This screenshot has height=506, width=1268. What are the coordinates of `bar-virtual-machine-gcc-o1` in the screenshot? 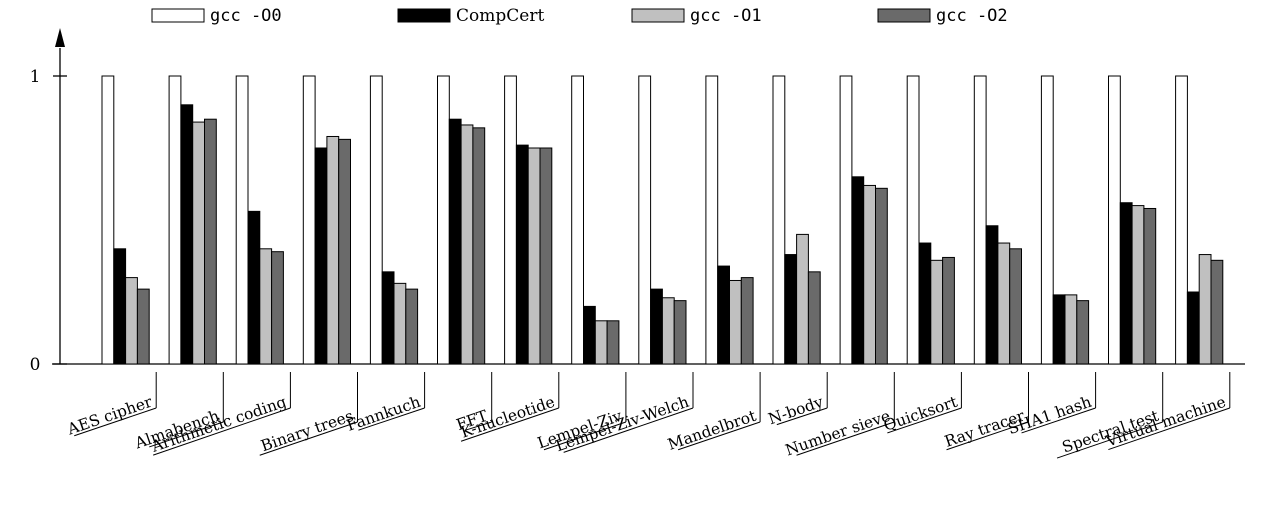 It's located at (1205, 309).